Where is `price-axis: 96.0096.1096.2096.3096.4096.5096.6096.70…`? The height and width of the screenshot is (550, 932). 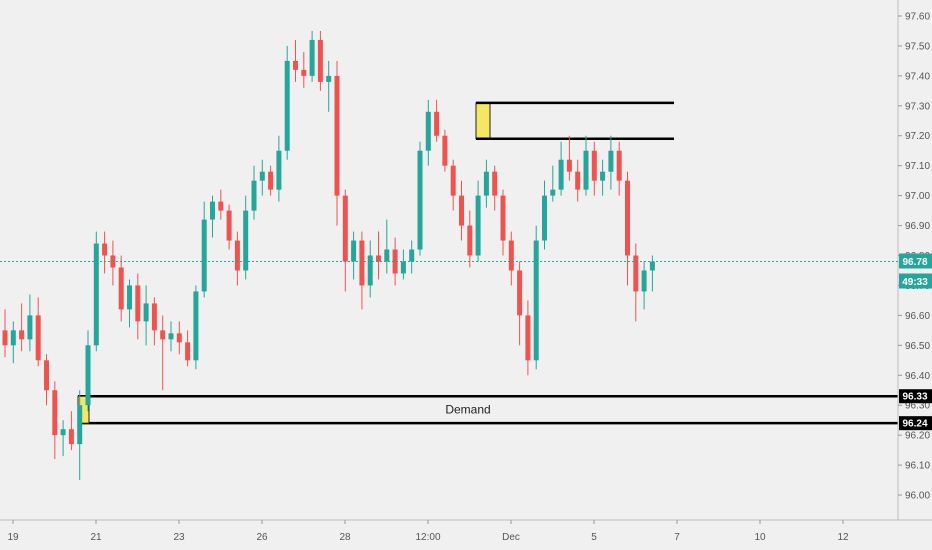
price-axis: 96.0096.1096.2096.3096.4096.5096.6096.70… is located at coordinates (913, 260).